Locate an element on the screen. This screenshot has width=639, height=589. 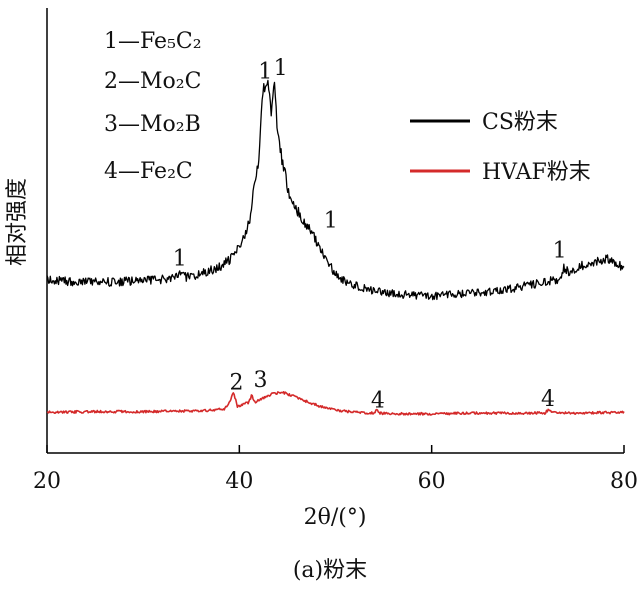
x-axis-label: 2θ/(°) is located at coordinates (335, 517).